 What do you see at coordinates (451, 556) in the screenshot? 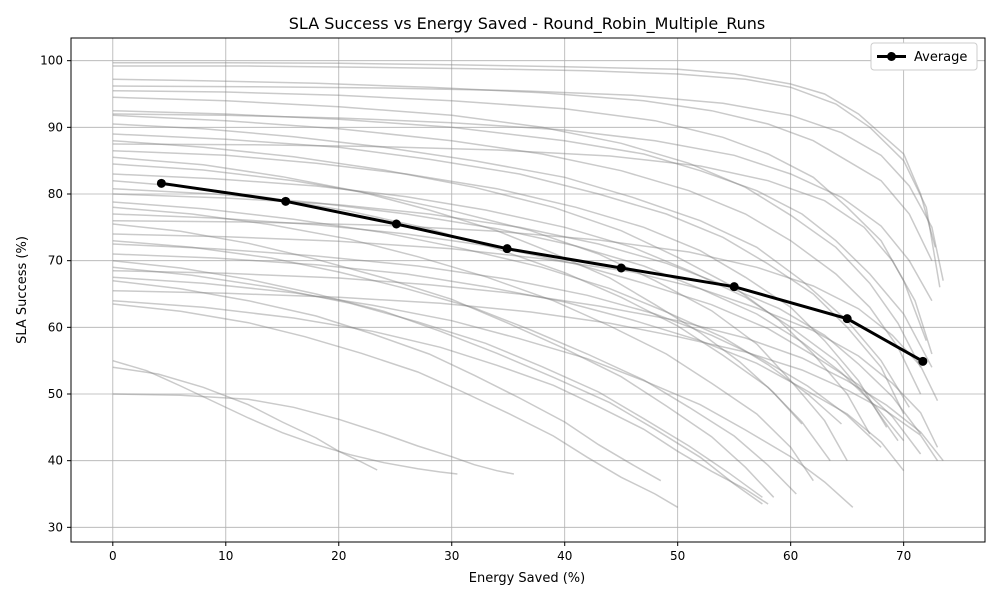
I see `x-tick-label: 30` at bounding box center [451, 556].